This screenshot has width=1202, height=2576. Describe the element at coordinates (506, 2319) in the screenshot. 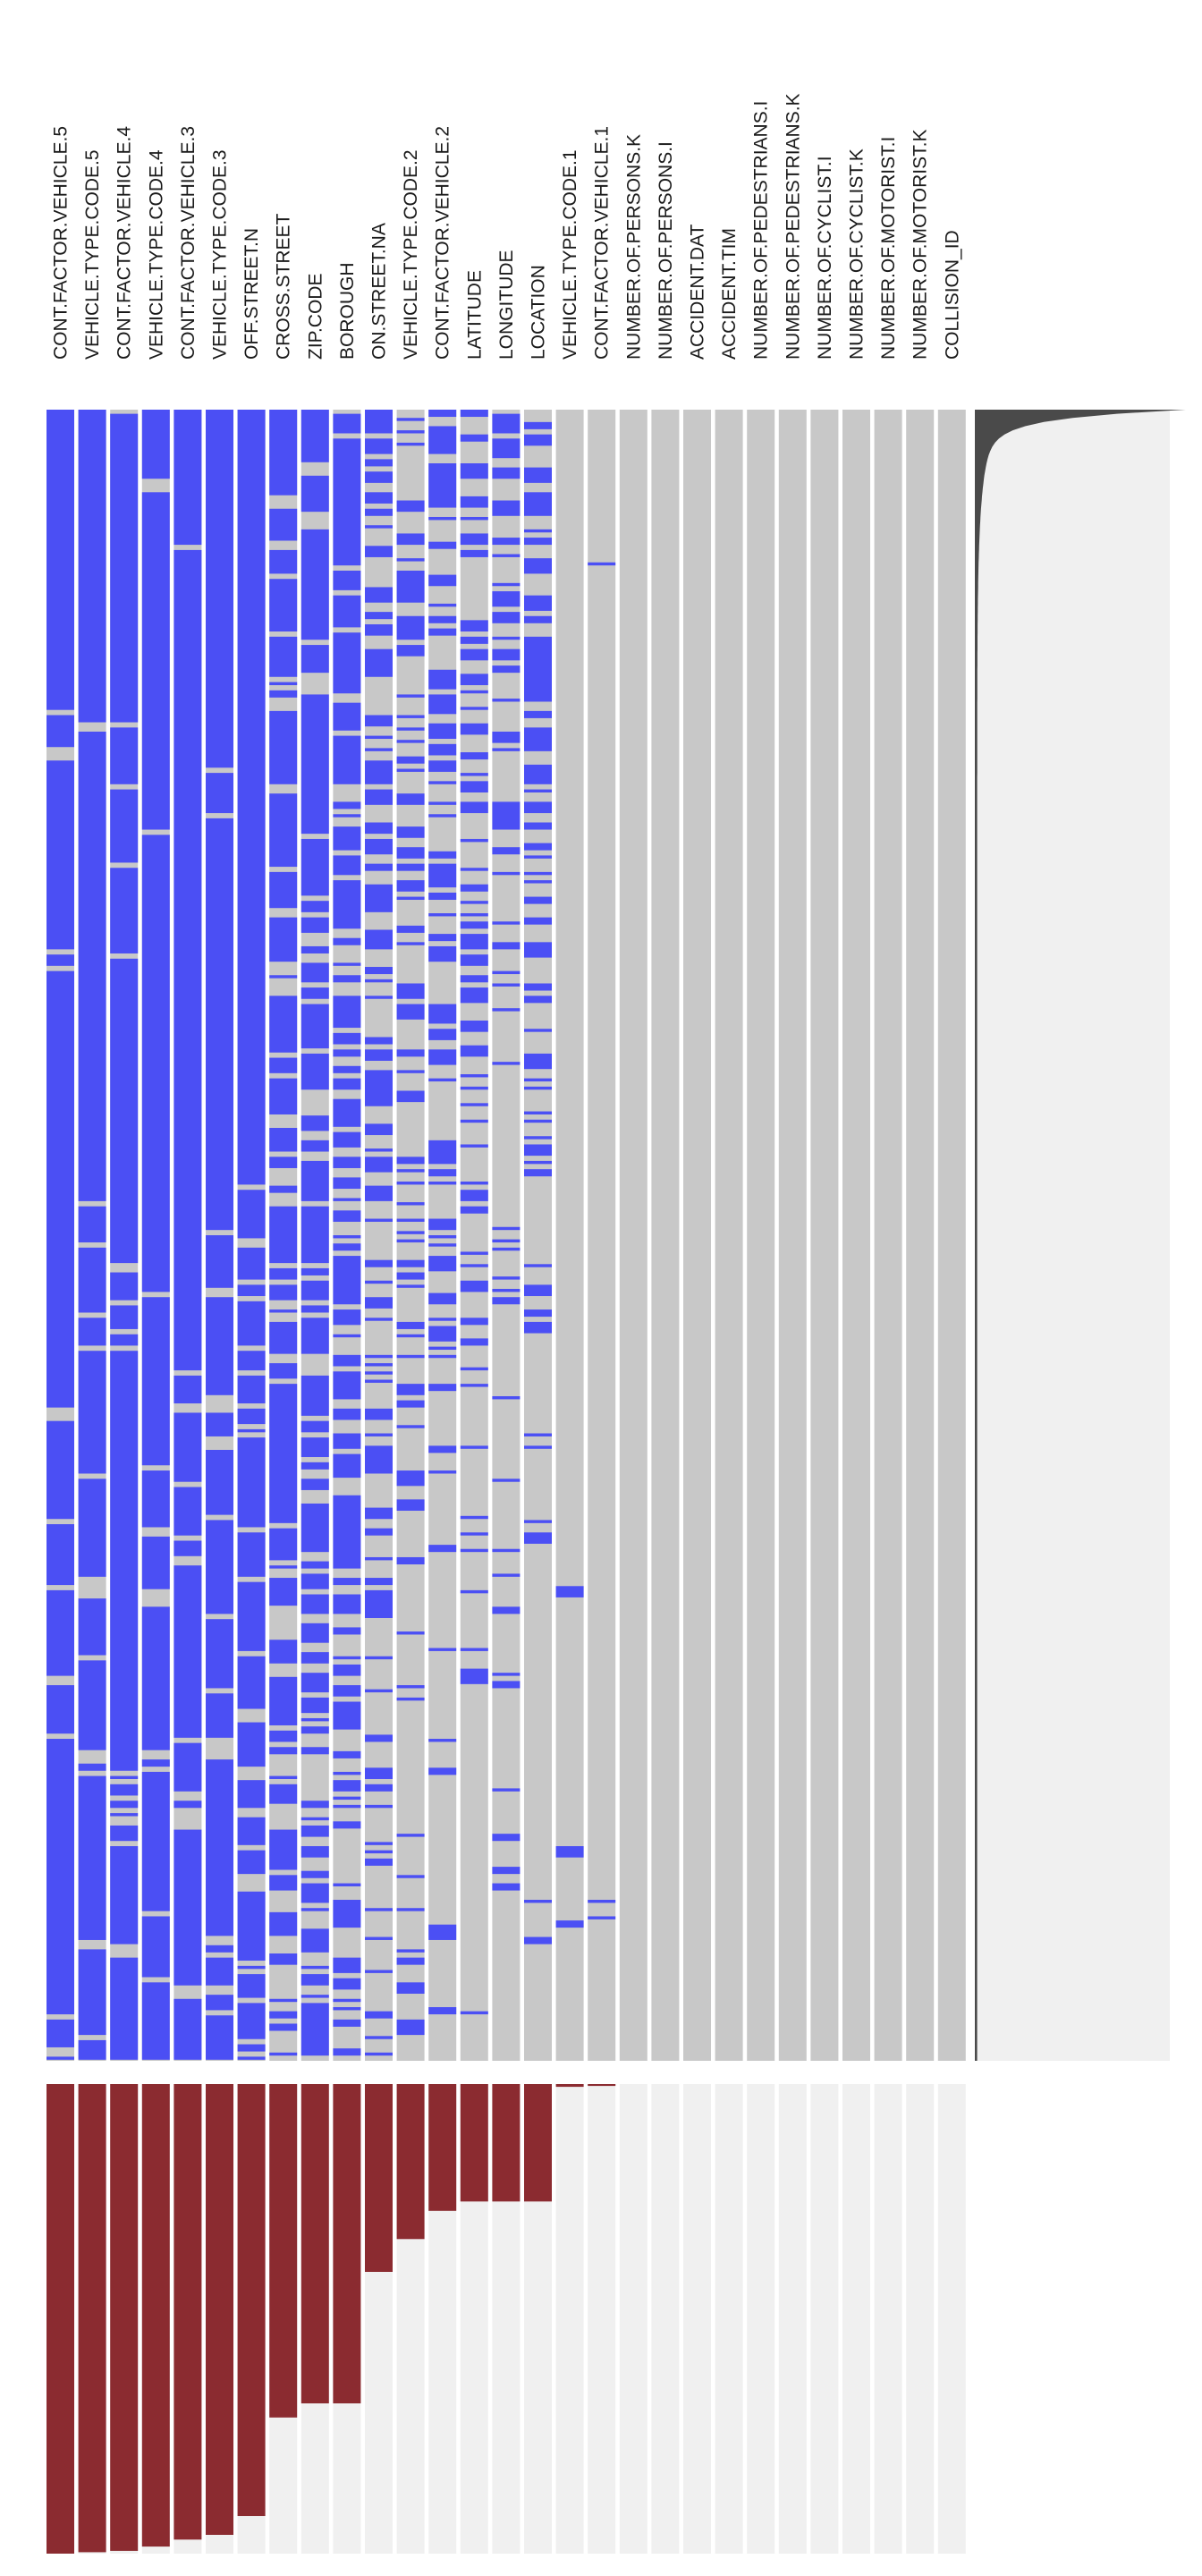

I see `missing-fraction-bars` at that location.